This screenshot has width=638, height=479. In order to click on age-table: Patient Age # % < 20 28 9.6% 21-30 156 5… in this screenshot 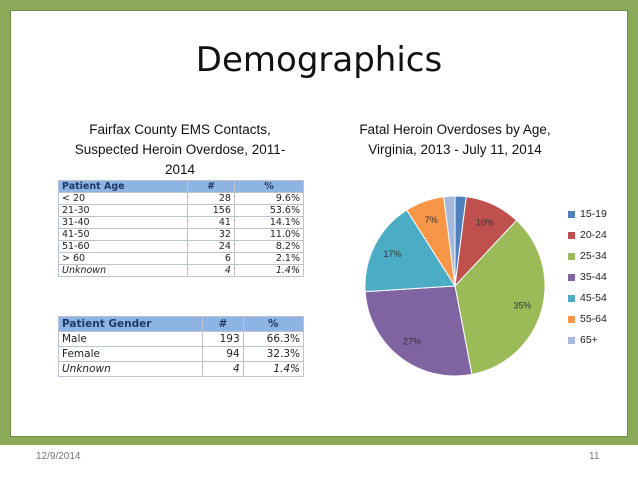, I will do `click(181, 228)`.